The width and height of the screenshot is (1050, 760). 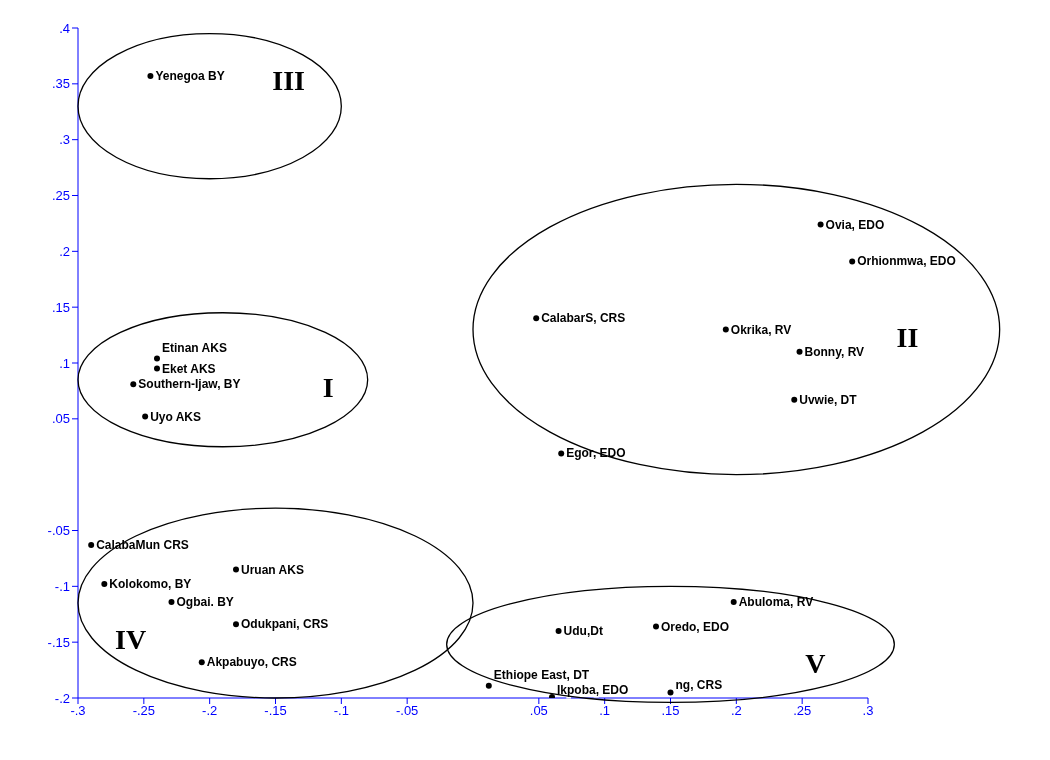 What do you see at coordinates (205, 601) in the screenshot?
I see `series-label: Ogbai. BY` at bounding box center [205, 601].